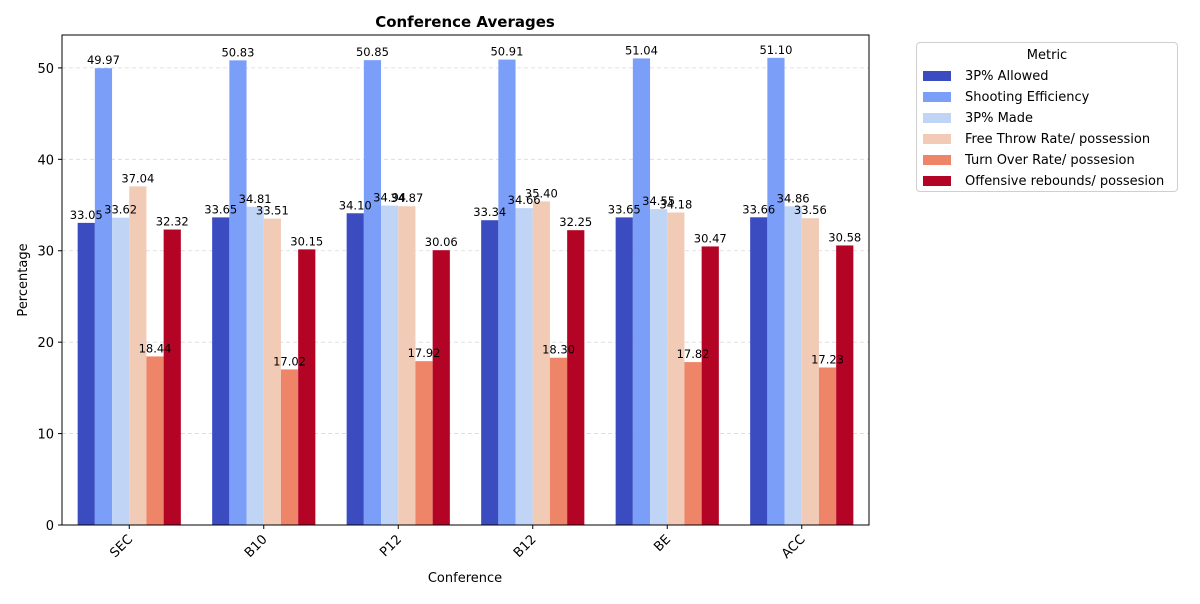 The height and width of the screenshot is (604, 1200). I want to click on y-tick-label: 40, so click(45, 160).